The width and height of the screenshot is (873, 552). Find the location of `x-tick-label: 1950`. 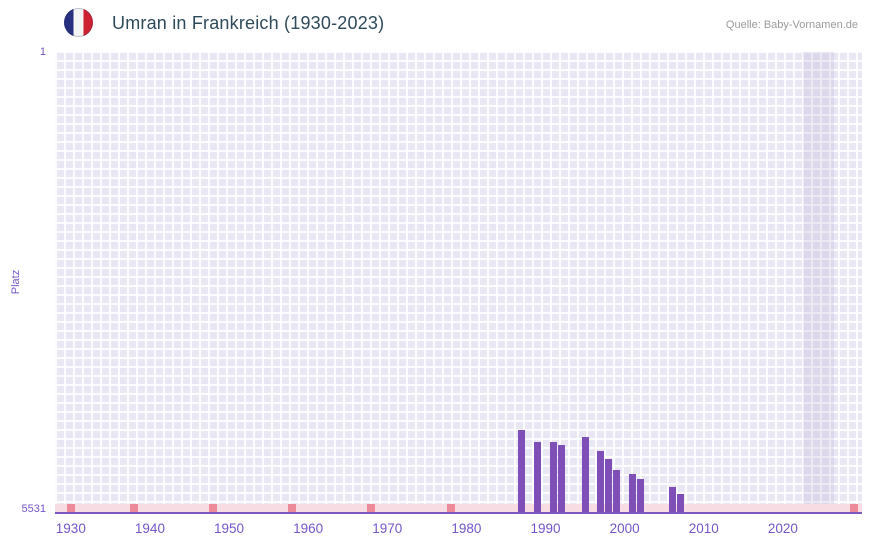

x-tick-label: 1950 is located at coordinates (229, 528).